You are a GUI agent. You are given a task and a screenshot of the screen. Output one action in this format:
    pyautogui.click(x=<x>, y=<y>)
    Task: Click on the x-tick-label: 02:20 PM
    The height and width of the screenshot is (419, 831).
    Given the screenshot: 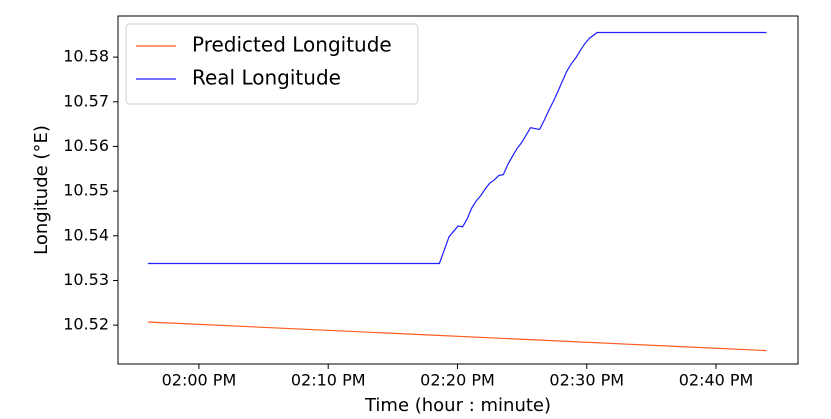 What is the action you would take?
    pyautogui.click(x=457, y=380)
    